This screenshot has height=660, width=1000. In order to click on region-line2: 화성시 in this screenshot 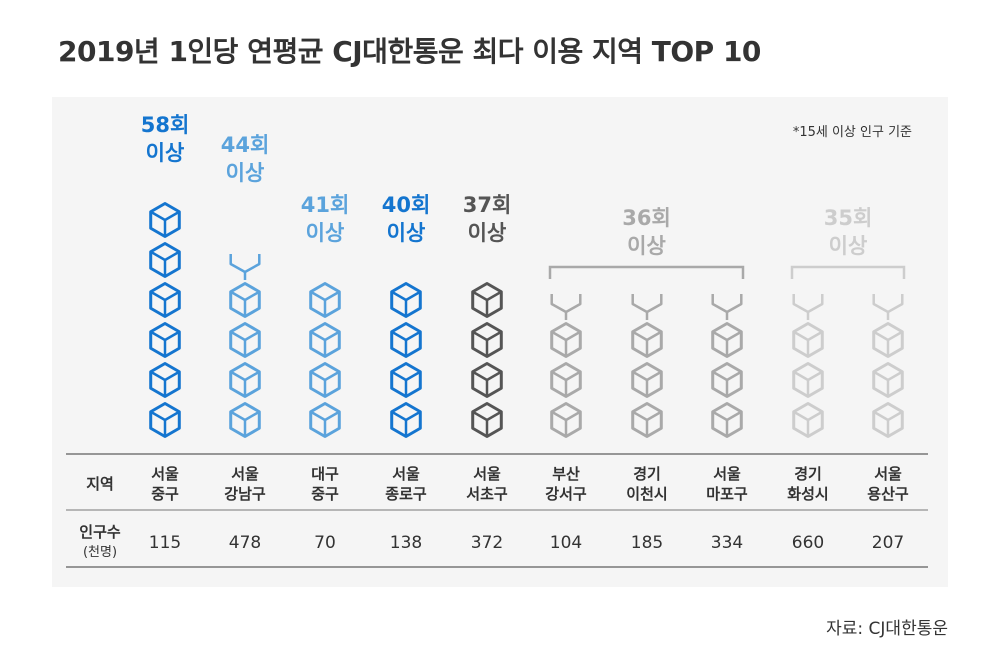, I will do `click(807, 494)`.